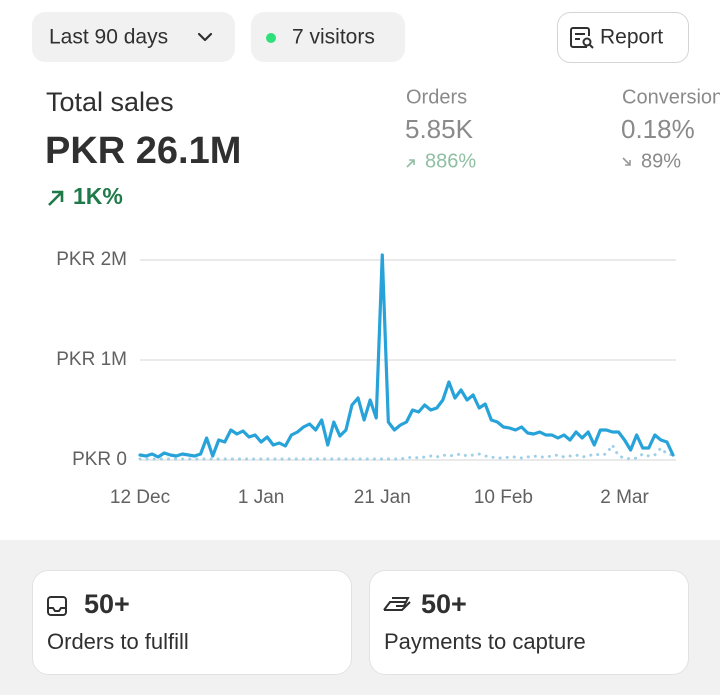 Image resolution: width=720 pixels, height=695 pixels. Describe the element at coordinates (658, 129) in the screenshot. I see `conversion-value: 0.18%` at that location.